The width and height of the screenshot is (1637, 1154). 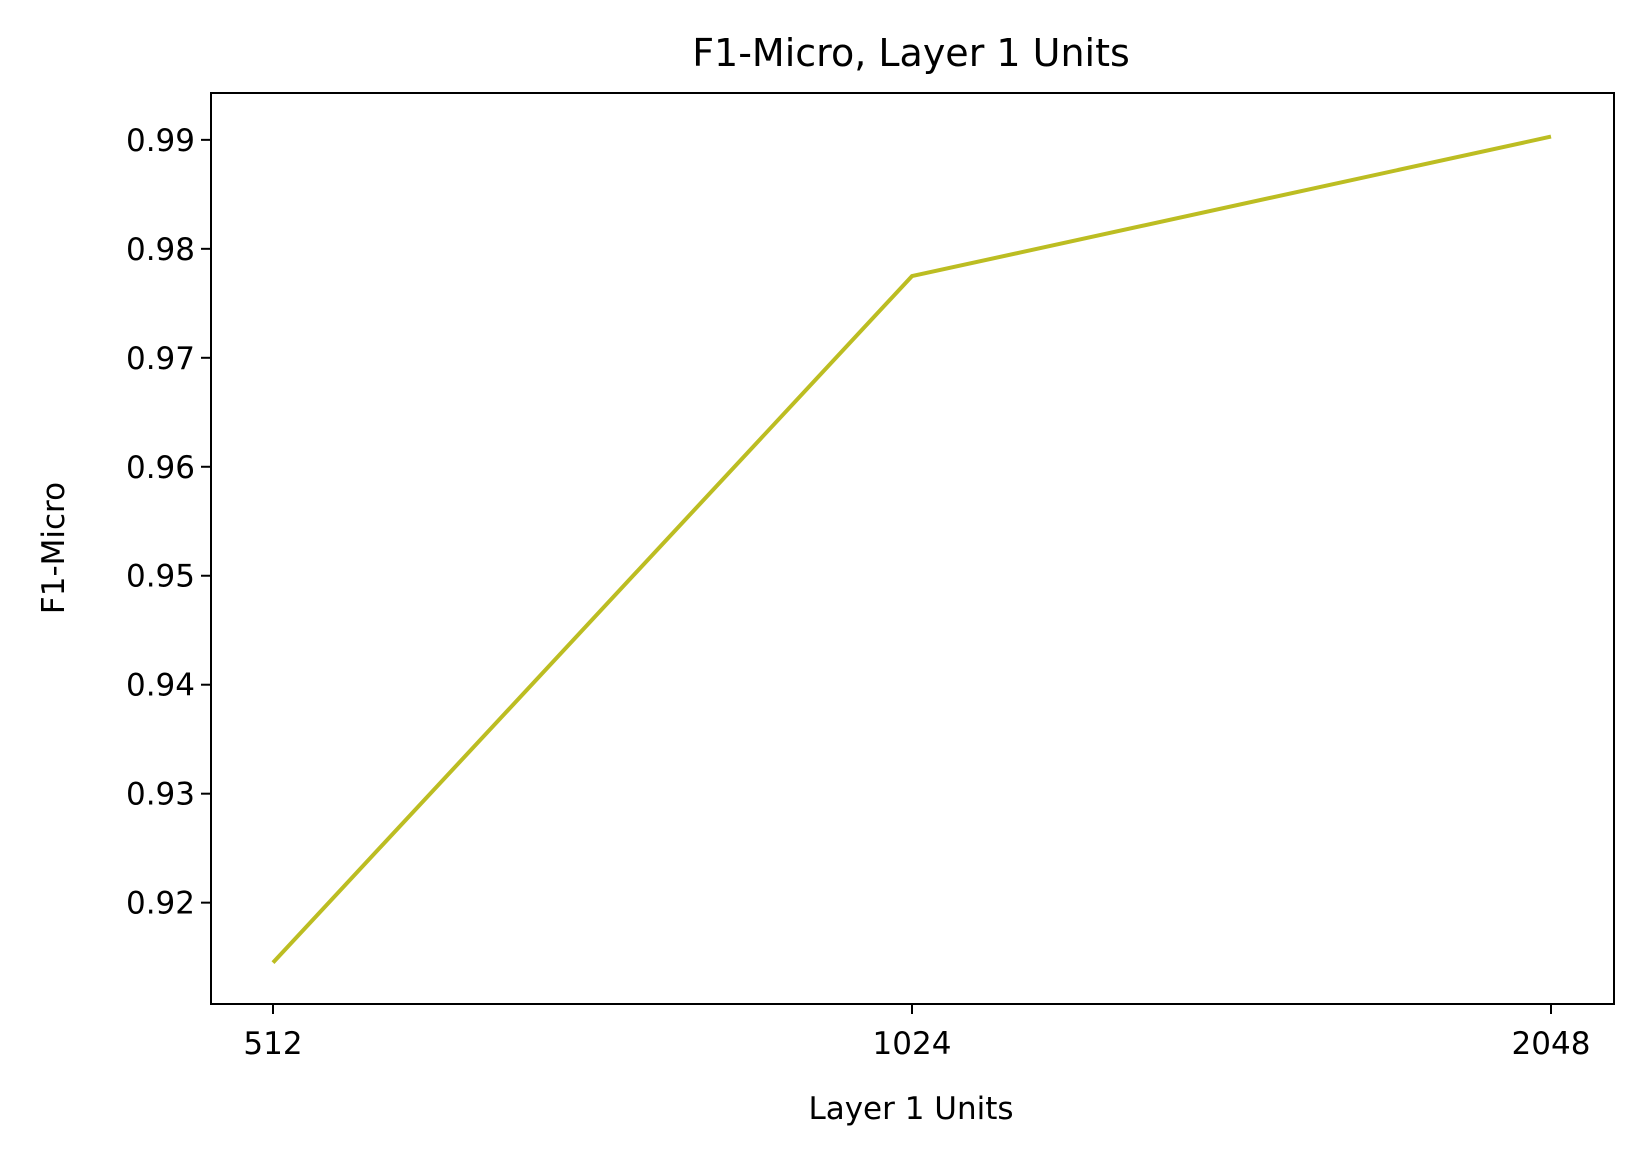 What do you see at coordinates (160, 141) in the screenshot?
I see `y-tick-label: 0.99` at bounding box center [160, 141].